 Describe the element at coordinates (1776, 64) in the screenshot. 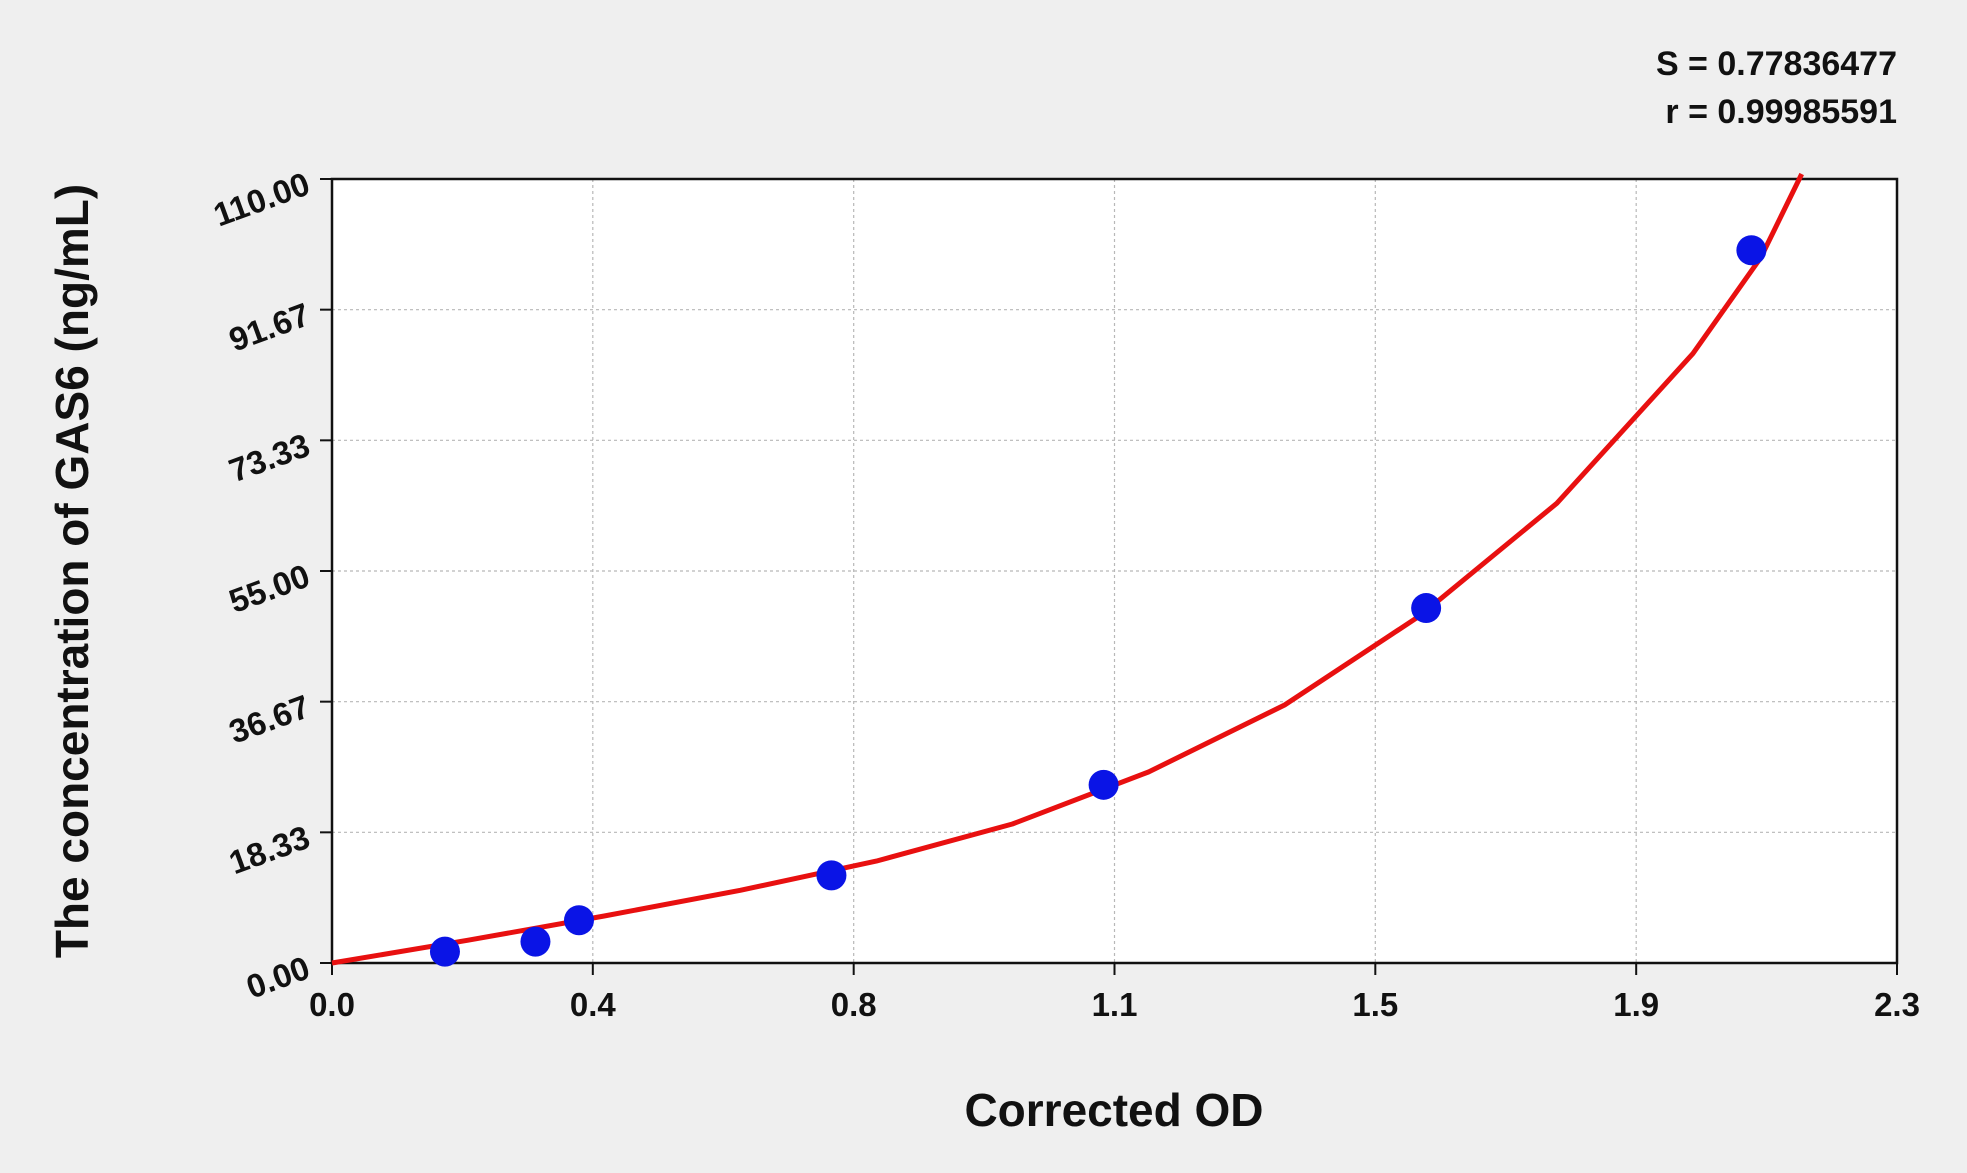

I see `annotation: S = 0.77836477` at that location.